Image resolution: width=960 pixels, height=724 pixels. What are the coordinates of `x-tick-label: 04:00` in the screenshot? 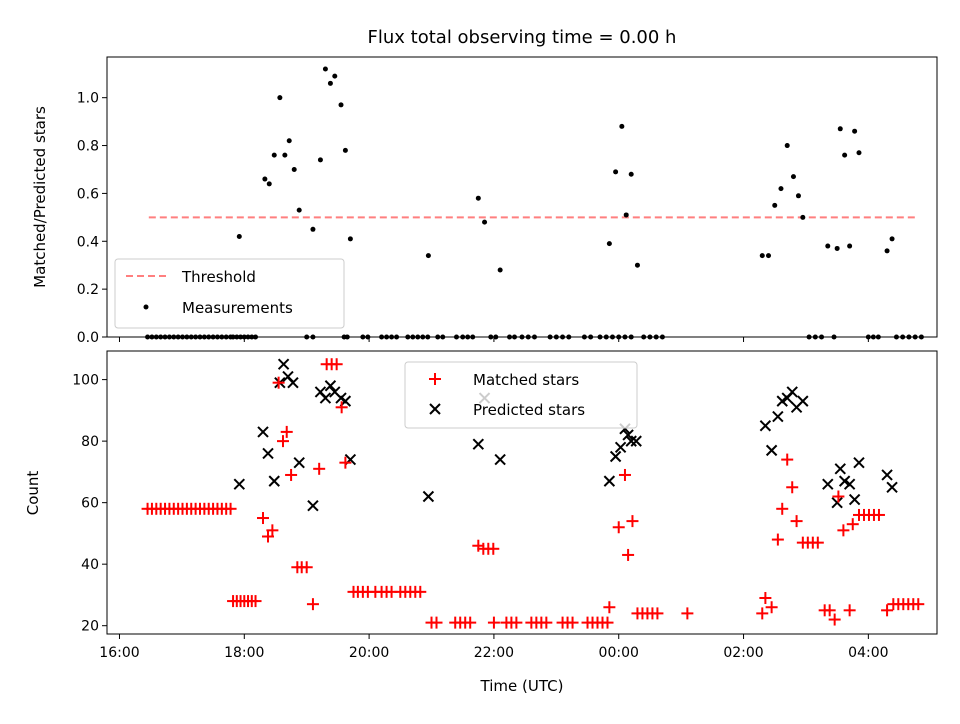 It's located at (868, 653).